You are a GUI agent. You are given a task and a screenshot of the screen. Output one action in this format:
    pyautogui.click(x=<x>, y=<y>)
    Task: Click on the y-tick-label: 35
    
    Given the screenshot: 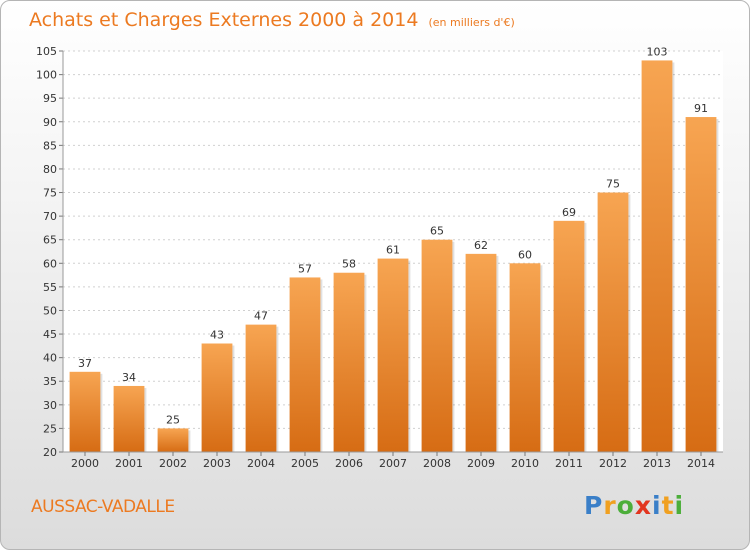 What is the action you would take?
    pyautogui.click(x=50, y=381)
    